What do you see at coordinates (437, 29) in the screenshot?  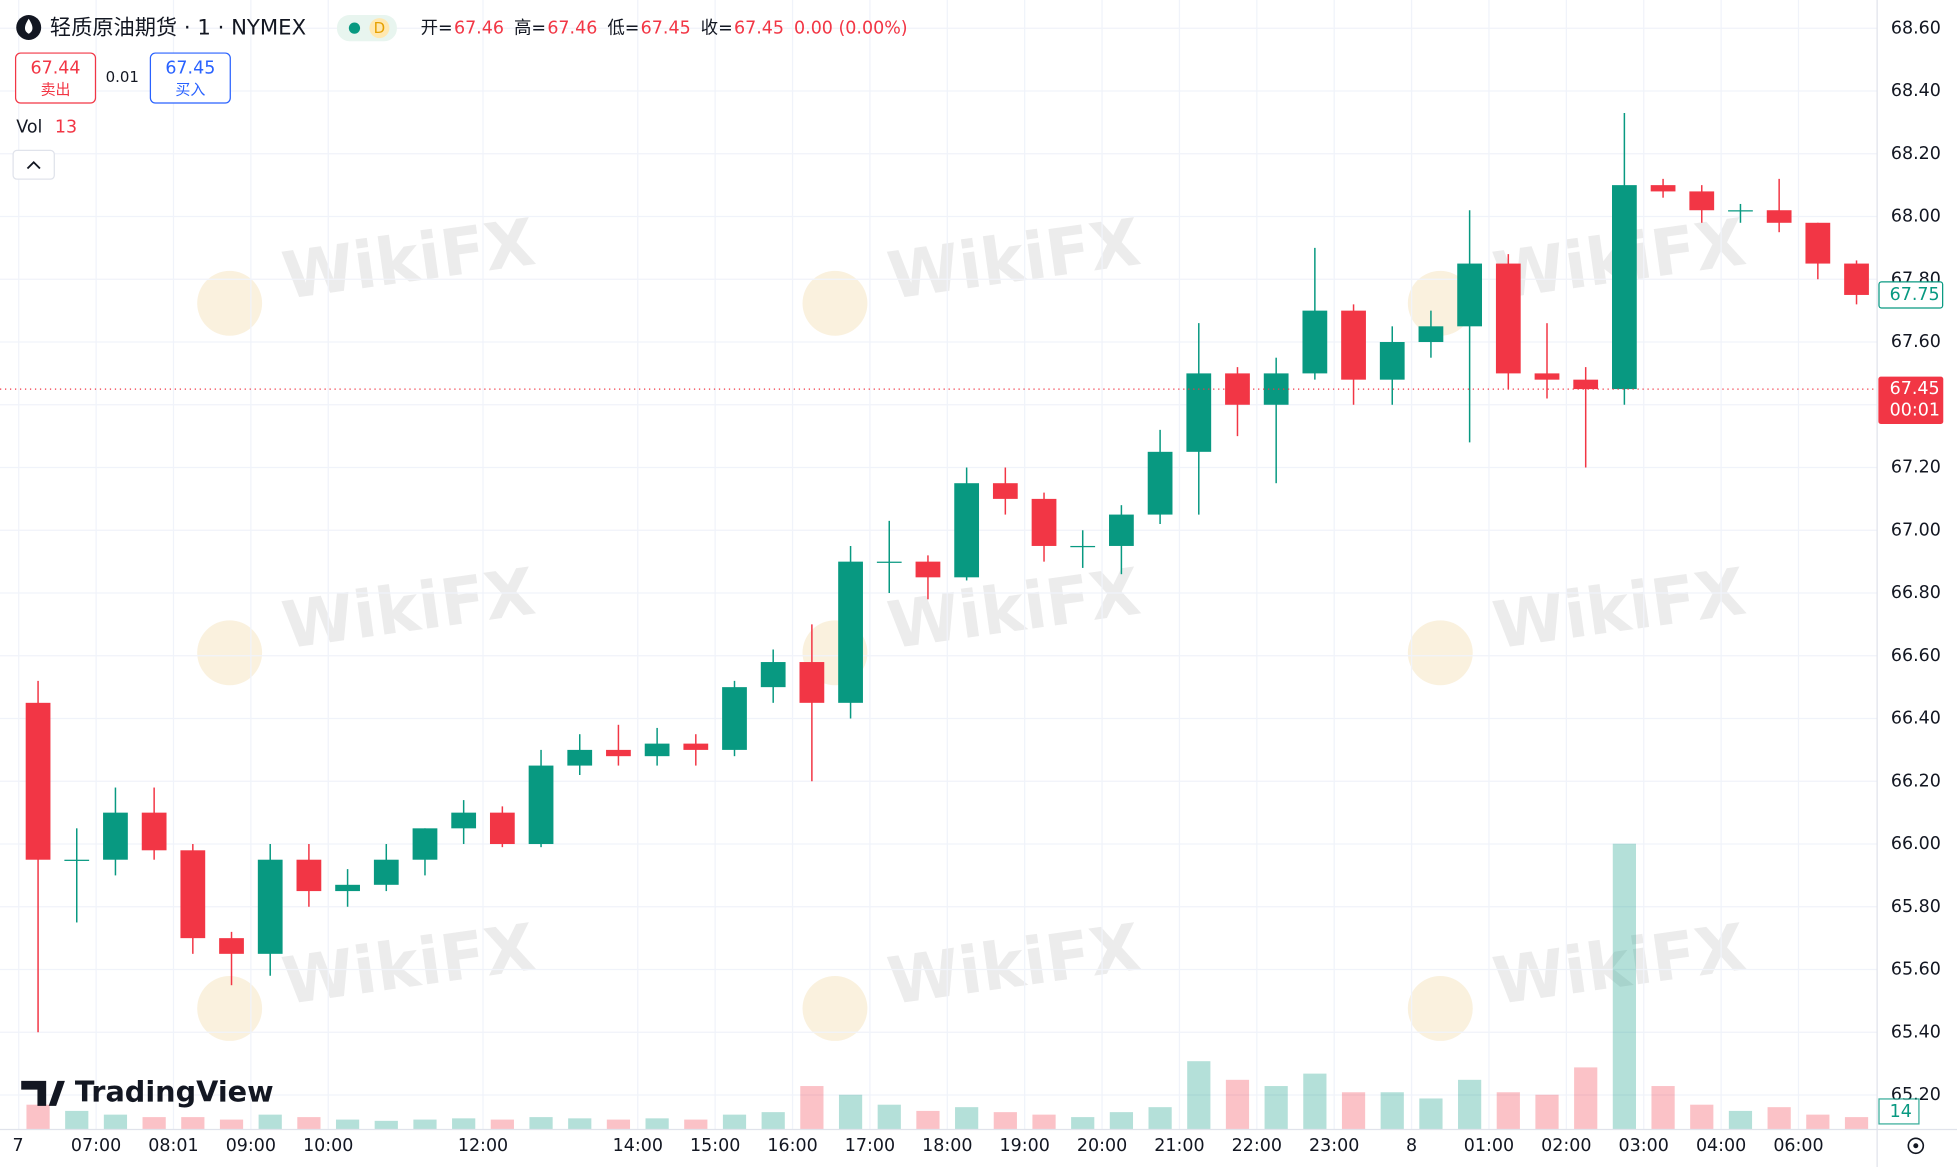 I see `ohlc-key: 开=` at bounding box center [437, 29].